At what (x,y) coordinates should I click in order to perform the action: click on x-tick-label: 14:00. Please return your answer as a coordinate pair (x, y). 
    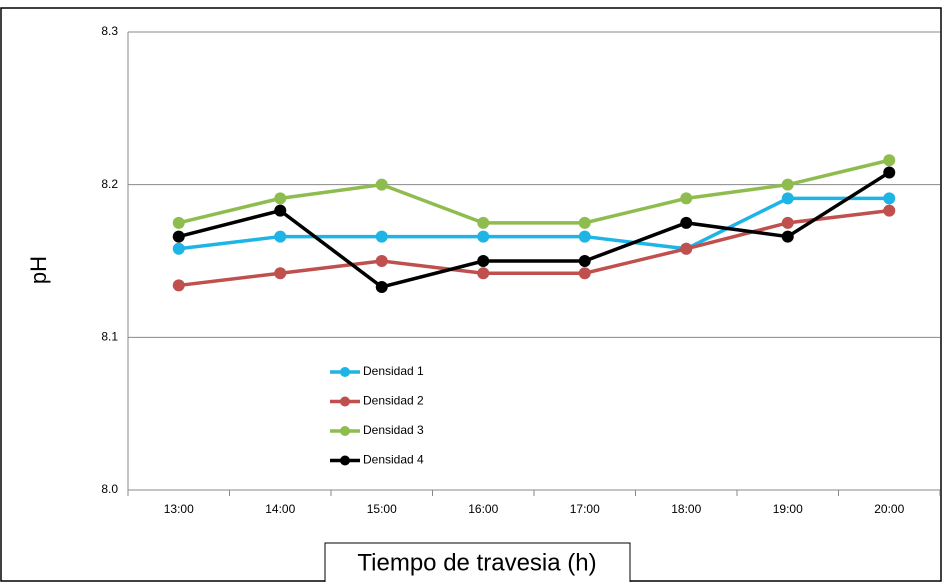
    Looking at the image, I should click on (280, 509).